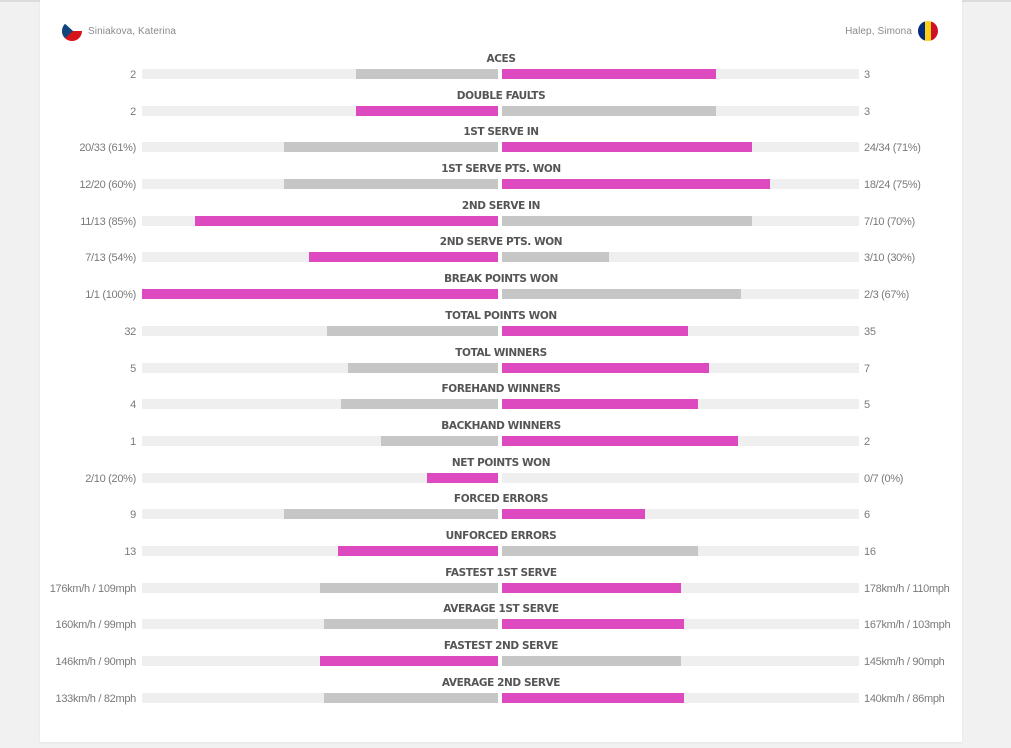  I want to click on stat-value-right: 6, so click(867, 515).